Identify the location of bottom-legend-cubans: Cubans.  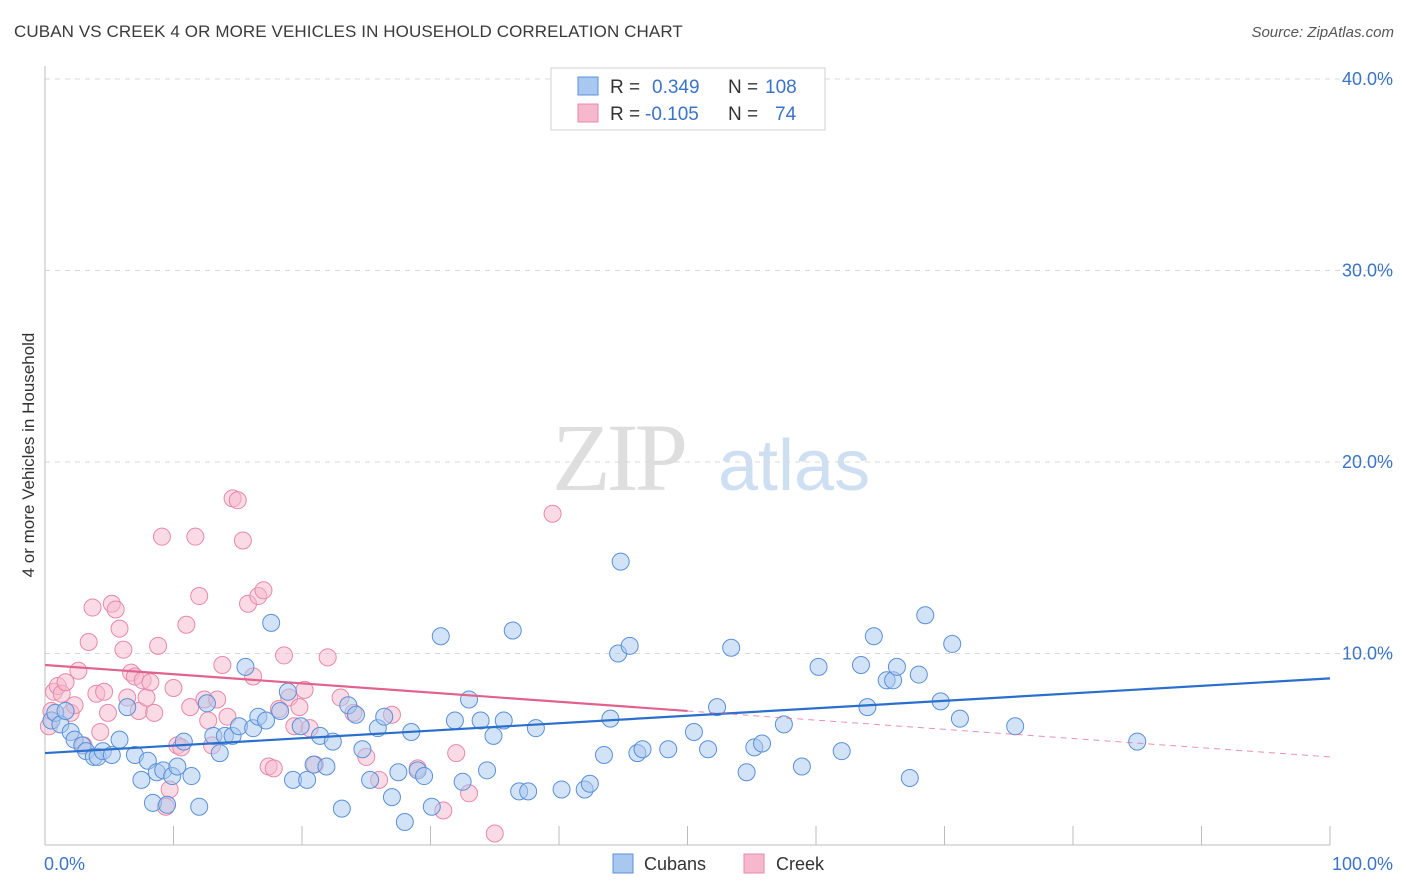
(675, 864).